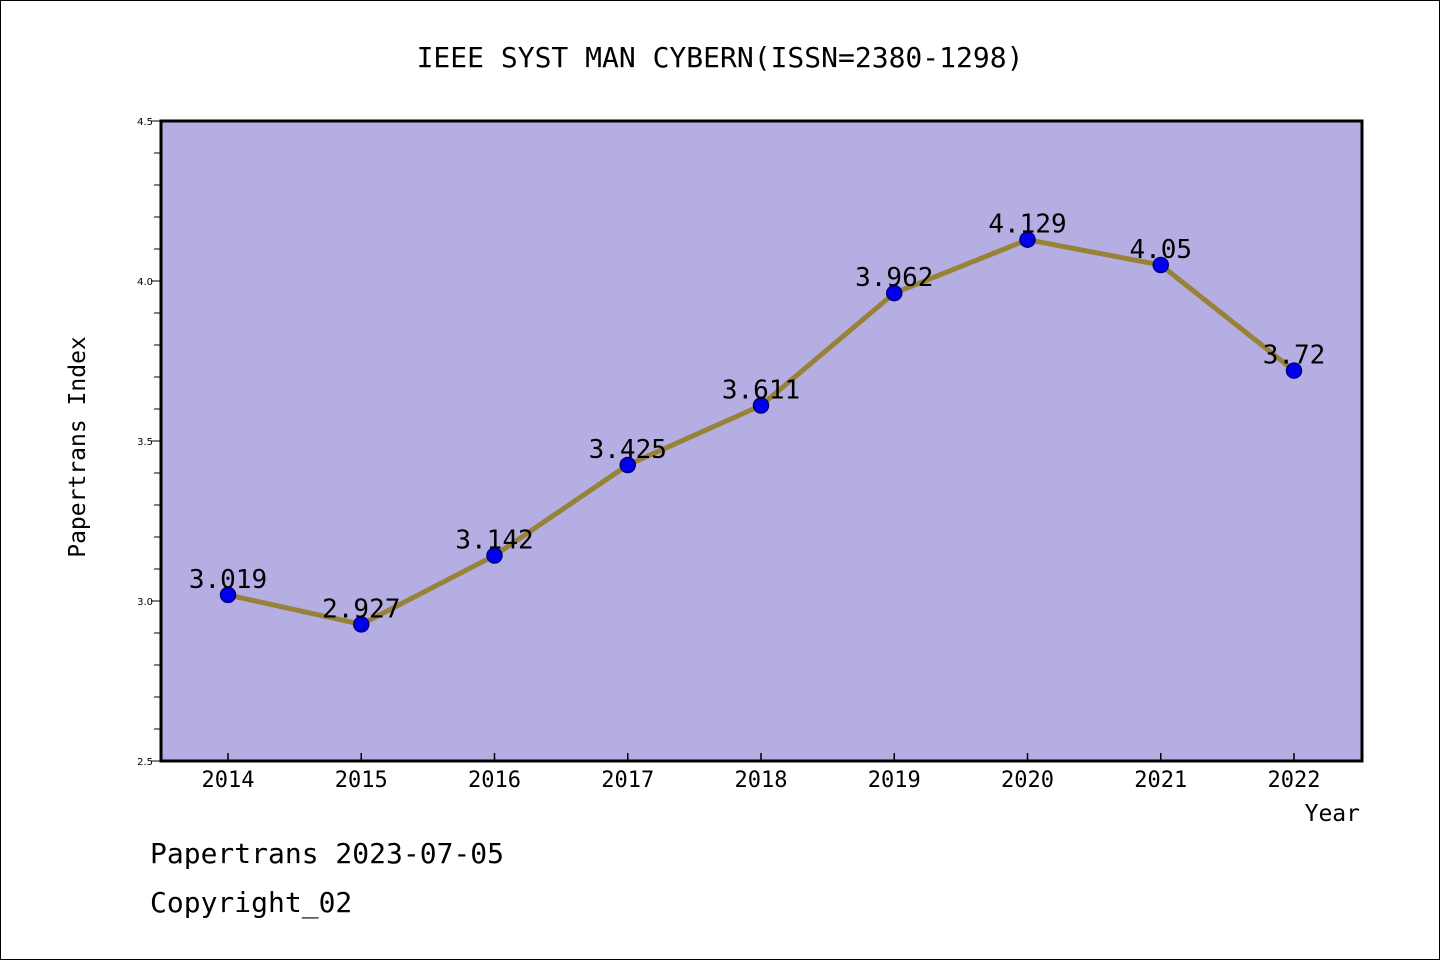 This screenshot has width=1440, height=960. What do you see at coordinates (761, 390) in the screenshot?
I see `data-label-2018: 3.611` at bounding box center [761, 390].